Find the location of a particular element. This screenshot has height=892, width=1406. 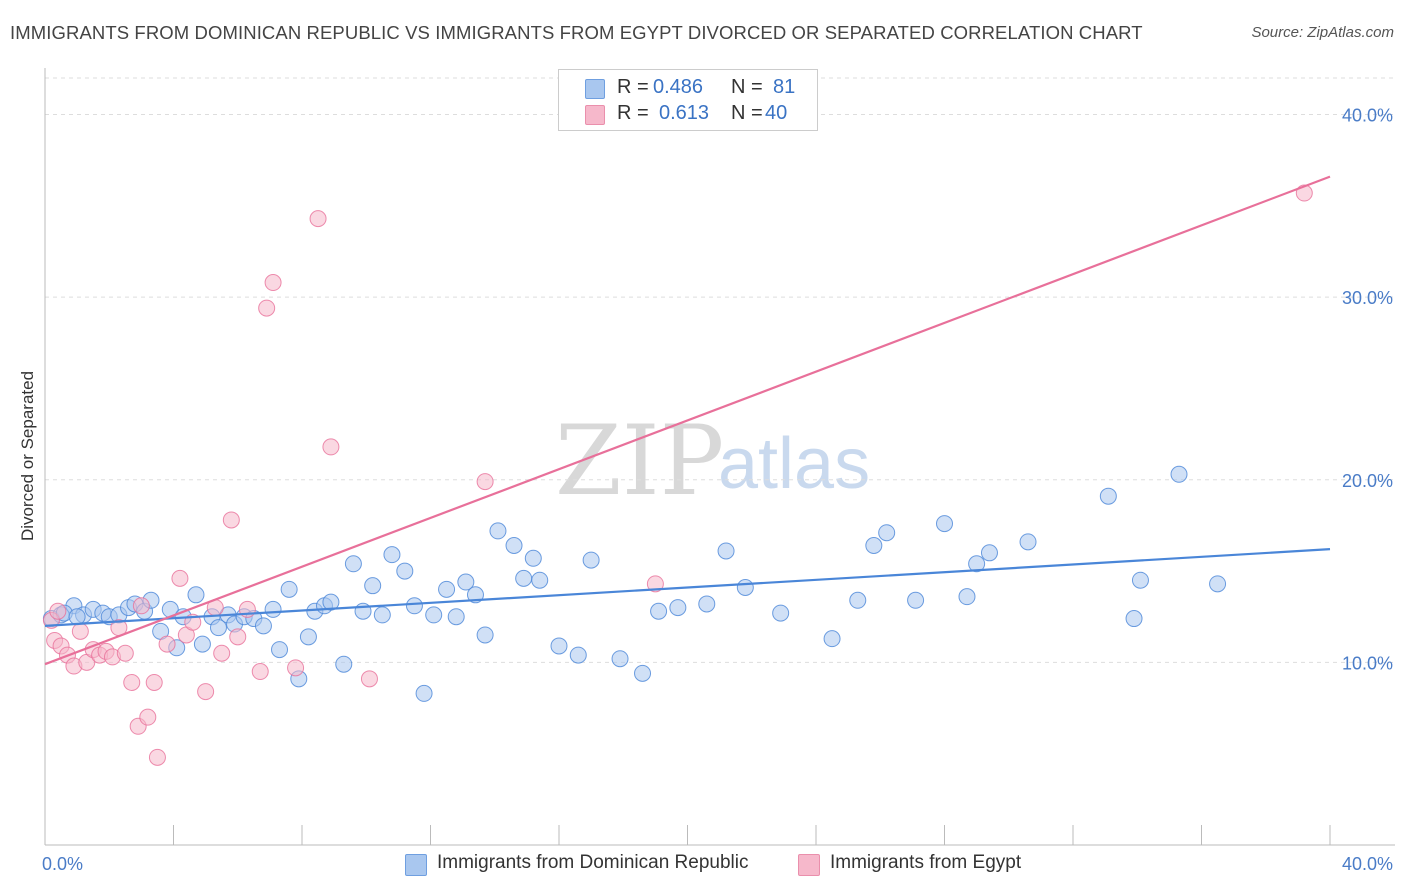

y-tick-label: 30.0% is located at coordinates (1367, 298).